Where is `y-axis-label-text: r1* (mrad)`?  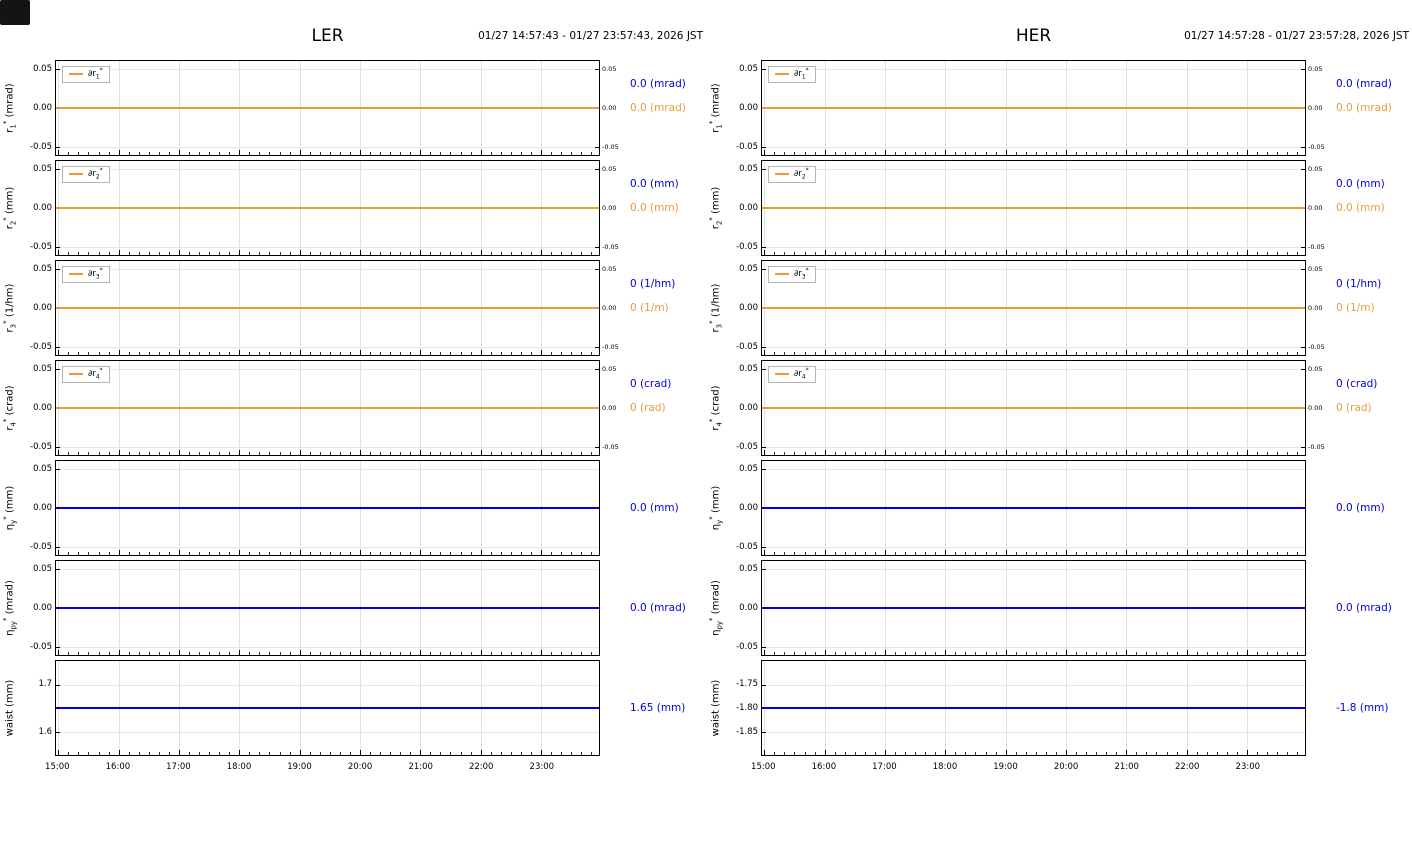 y-axis-label-text: r1* (mrad) is located at coordinates (716, 108).